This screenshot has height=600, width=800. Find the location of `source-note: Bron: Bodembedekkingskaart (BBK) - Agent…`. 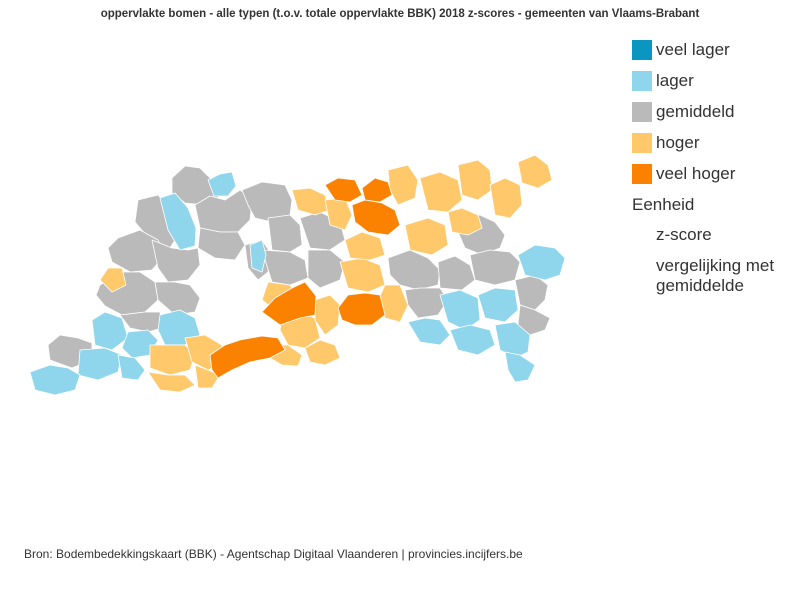

source-note: Bron: Bodembedekkingskaart (BBK) - Agent… is located at coordinates (273, 554).